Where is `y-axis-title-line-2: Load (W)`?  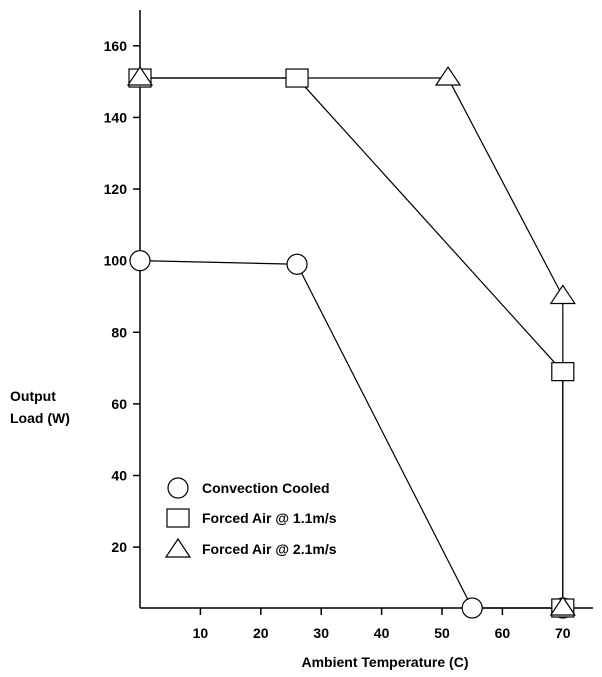
y-axis-title-line-2: Load (W) is located at coordinates (40, 418).